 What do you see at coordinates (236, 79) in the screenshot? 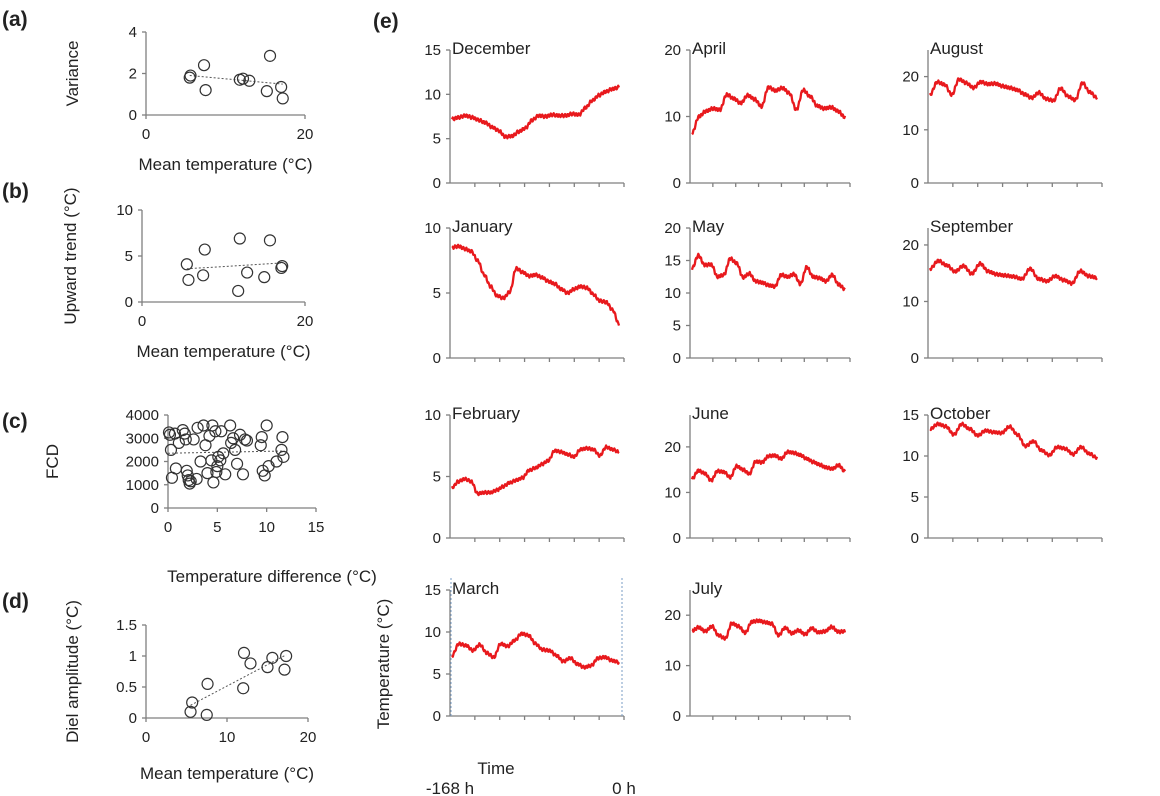
I see `a-trend-line` at bounding box center [236, 79].